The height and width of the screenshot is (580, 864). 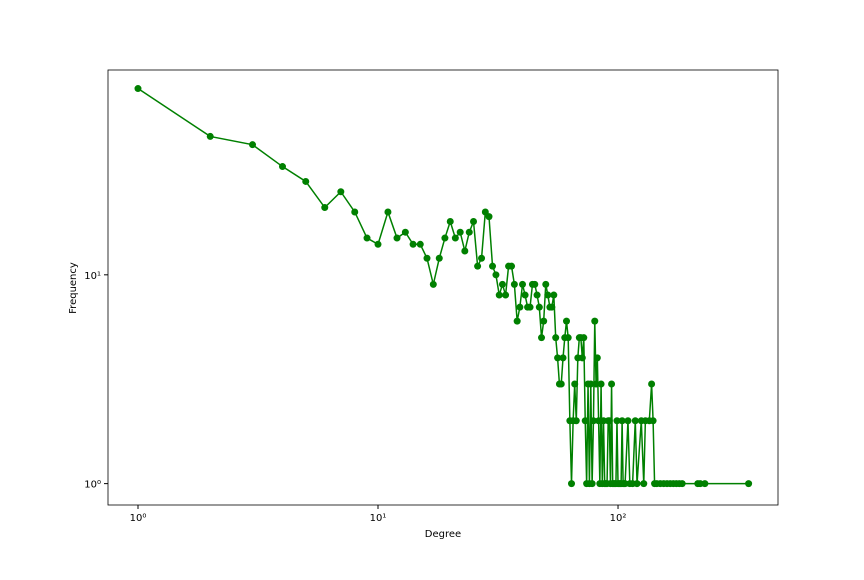 I want to click on x-tick-label: 10⁰, so click(x=138, y=518).